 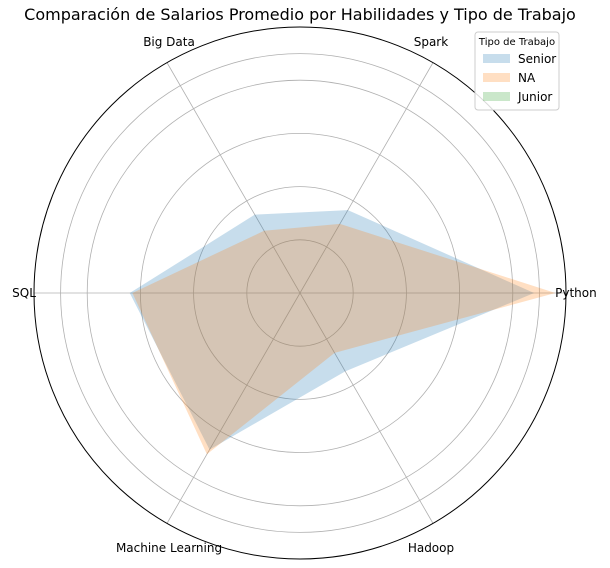 What do you see at coordinates (576, 293) in the screenshot?
I see `axis-label-1: Python` at bounding box center [576, 293].